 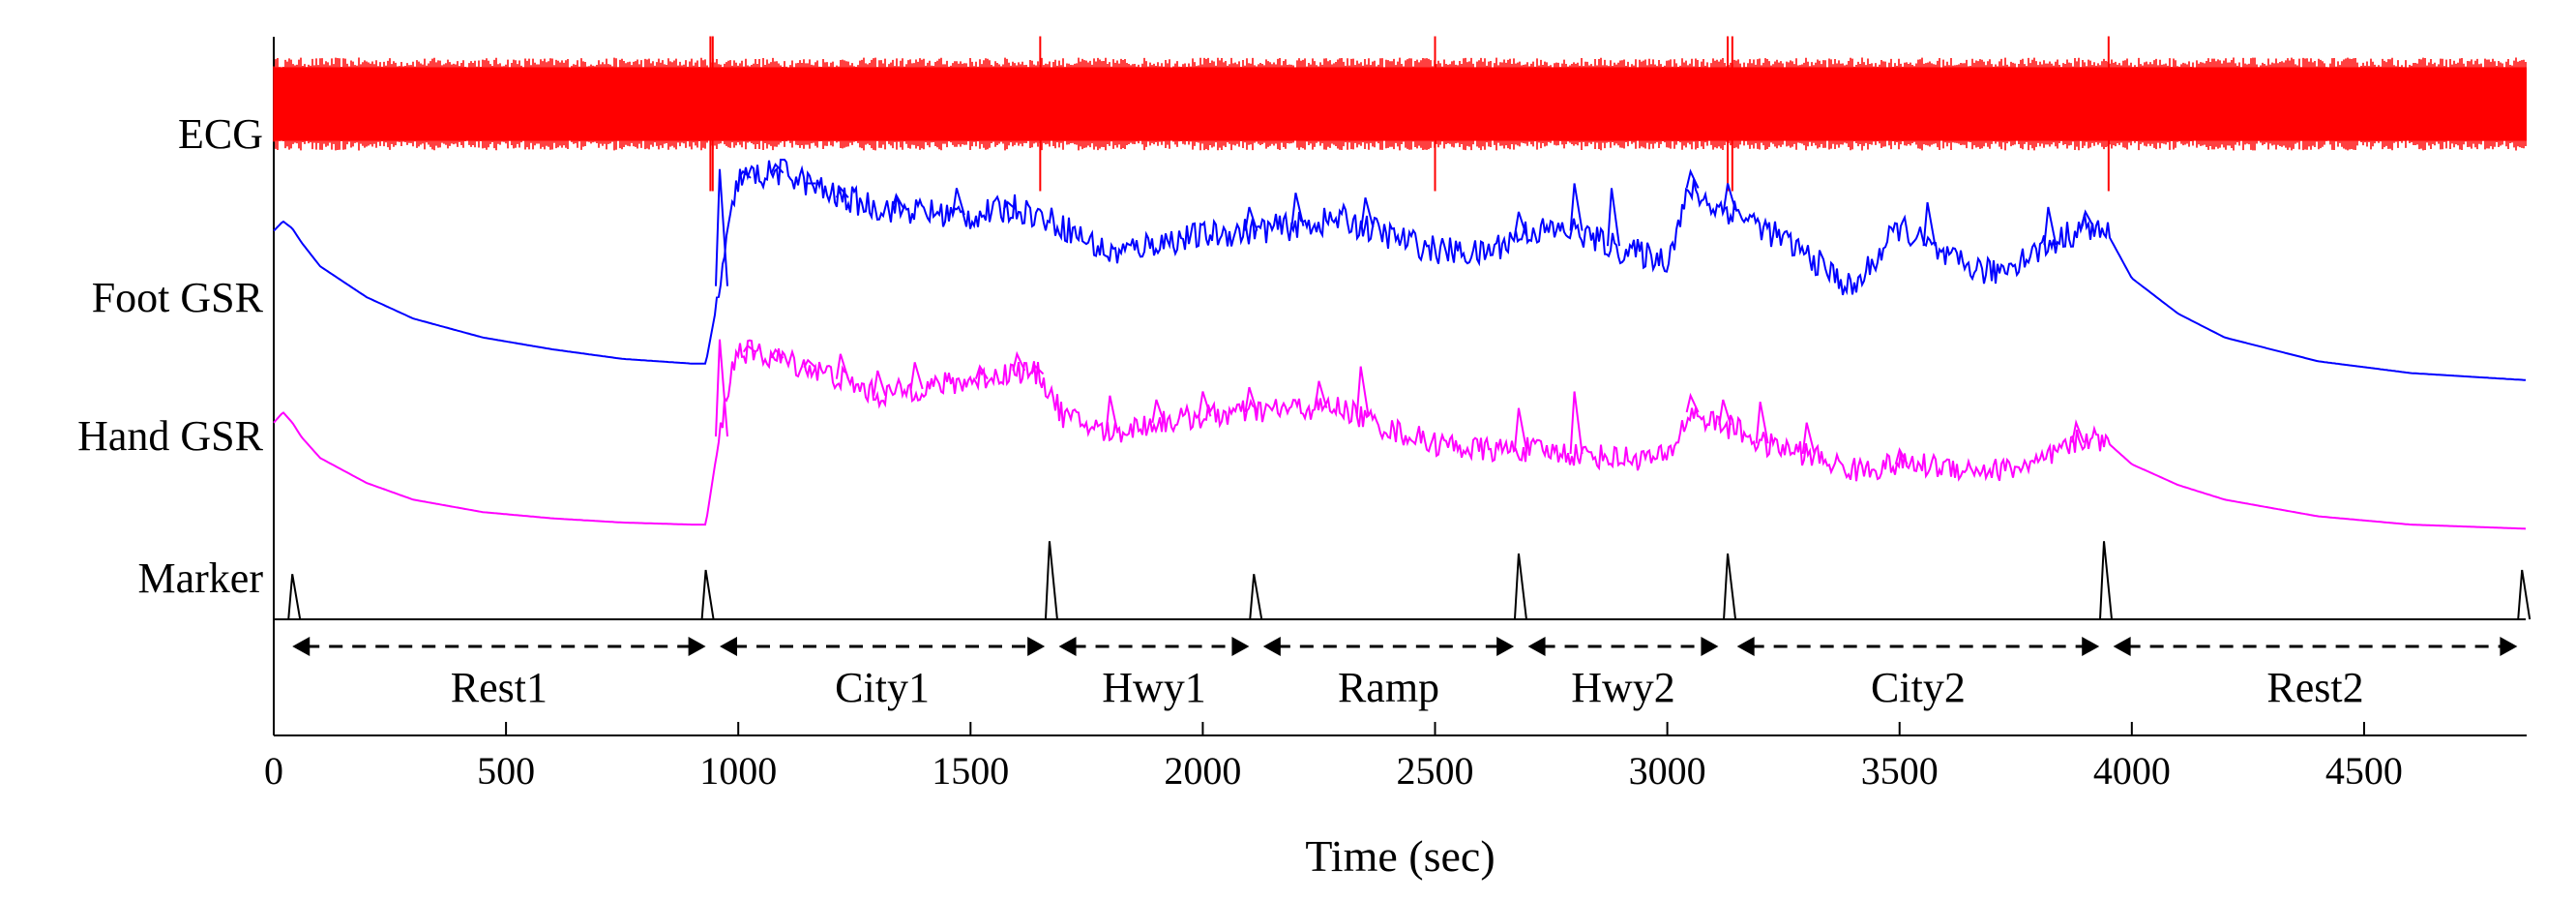 I want to click on x-tick-label: 3500, so click(x=1900, y=771).